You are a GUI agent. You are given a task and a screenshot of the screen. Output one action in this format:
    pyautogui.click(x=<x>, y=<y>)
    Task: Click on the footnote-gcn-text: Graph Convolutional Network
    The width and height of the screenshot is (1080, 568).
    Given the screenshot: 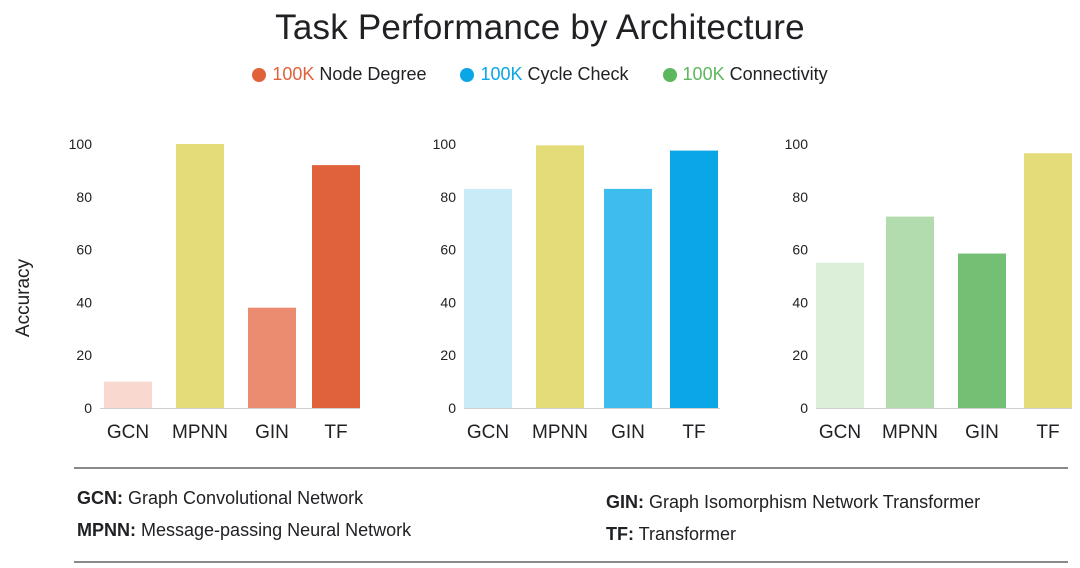 What is the action you would take?
    pyautogui.click(x=246, y=498)
    